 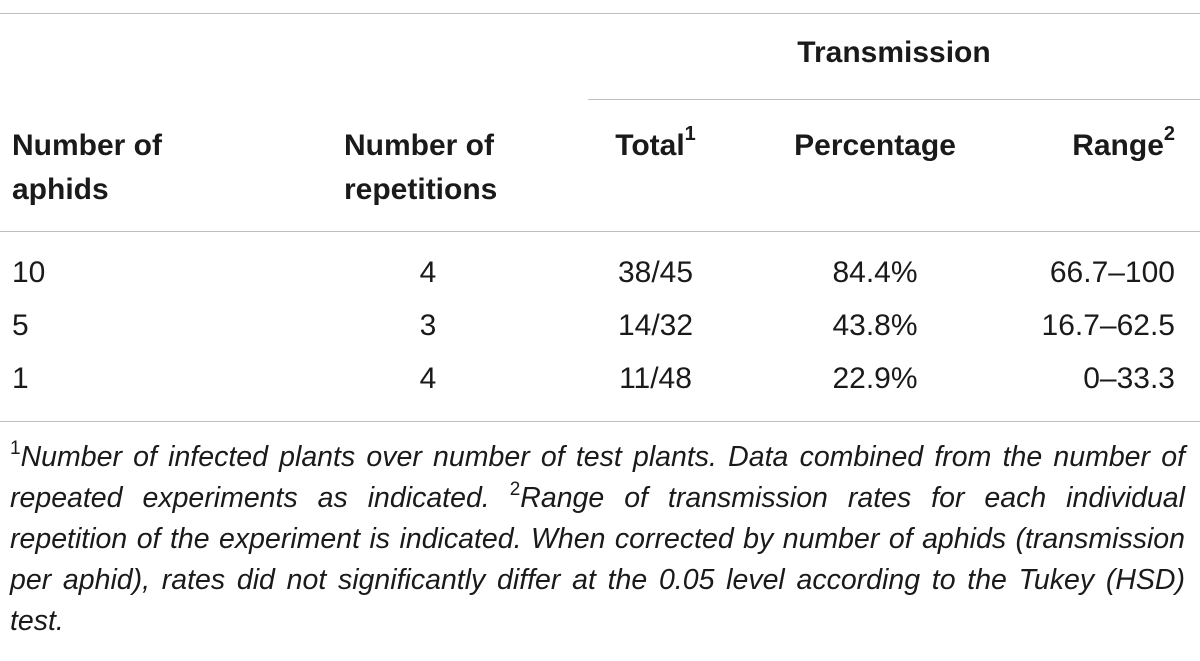 What do you see at coordinates (655, 325) in the screenshot?
I see `cell-total: 14/32` at bounding box center [655, 325].